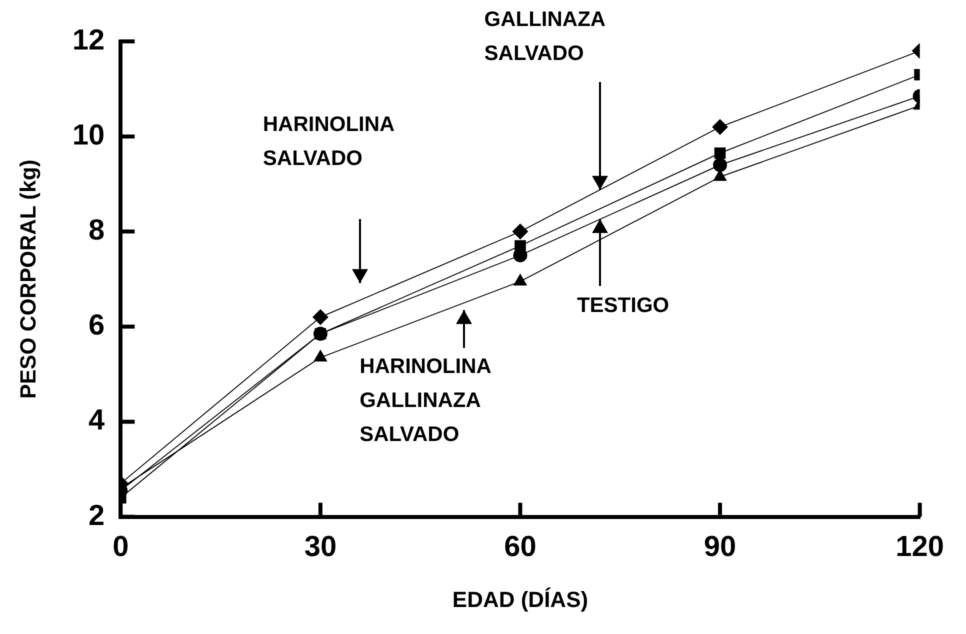  Describe the element at coordinates (623, 305) in the screenshot. I see `annotation: TESTIGO` at that location.